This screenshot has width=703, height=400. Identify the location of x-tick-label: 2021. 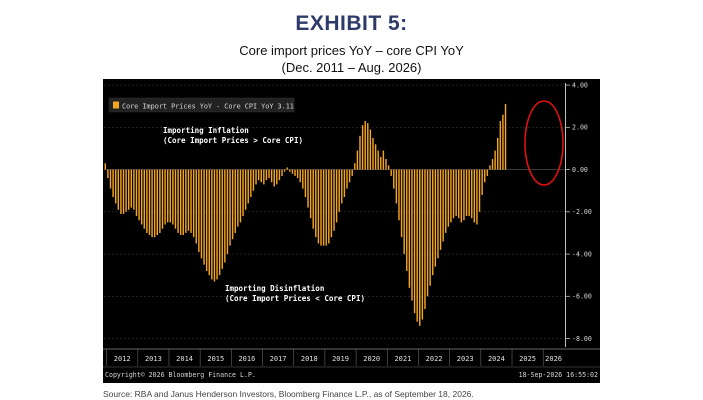
(402, 359).